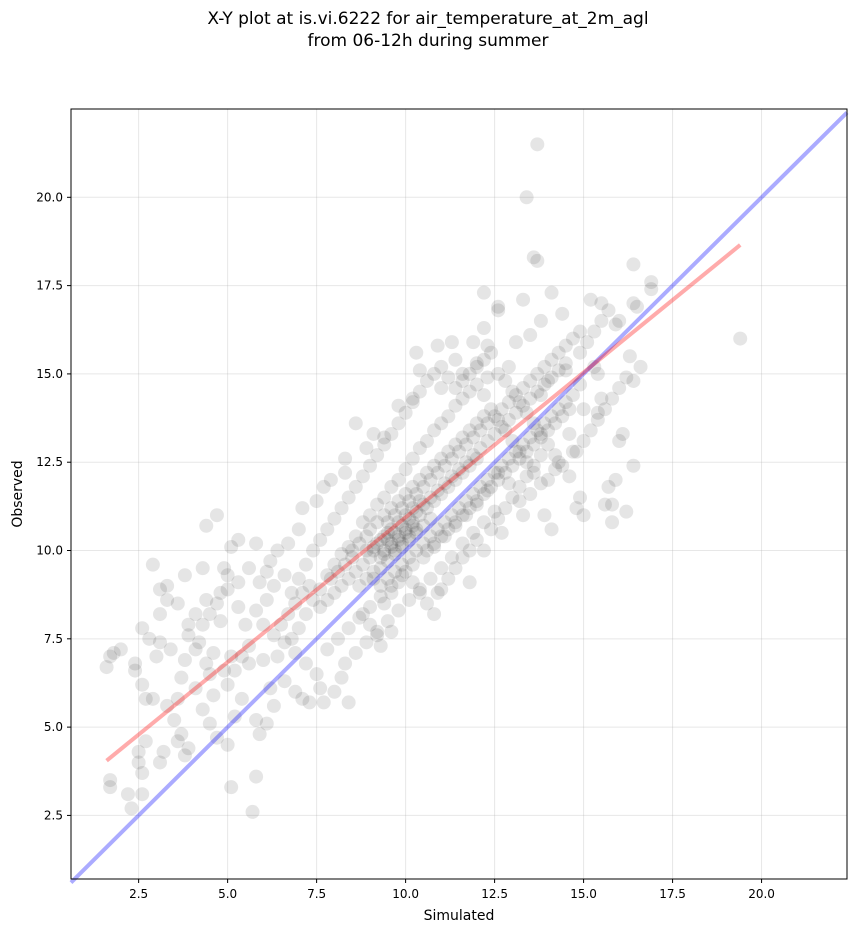 Image resolution: width=856 pixels, height=934 pixels. Describe the element at coordinates (316, 894) in the screenshot. I see `x-tick-label: 7.5` at that location.